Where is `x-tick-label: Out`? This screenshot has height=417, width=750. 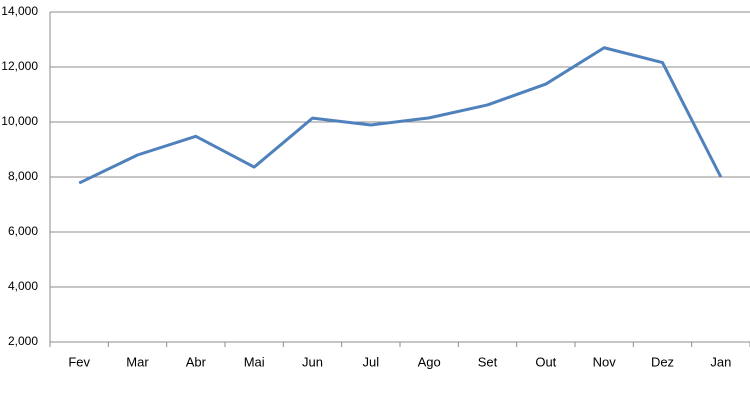 x-tick-label: Out is located at coordinates (545, 361).